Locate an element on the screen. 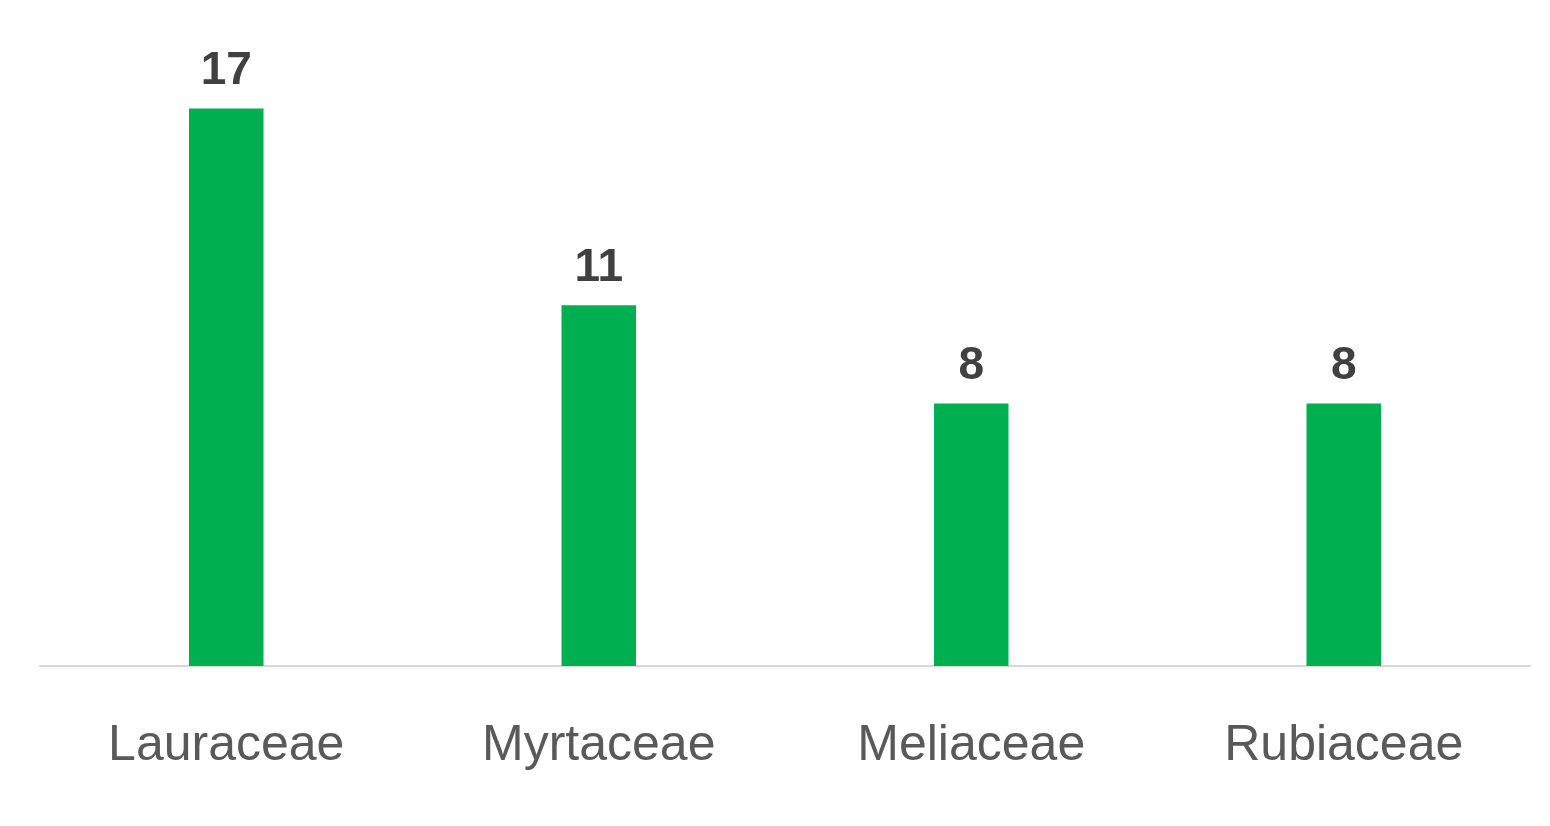 The height and width of the screenshot is (826, 1550). x-tick-label: Lauraceae is located at coordinates (226, 742).